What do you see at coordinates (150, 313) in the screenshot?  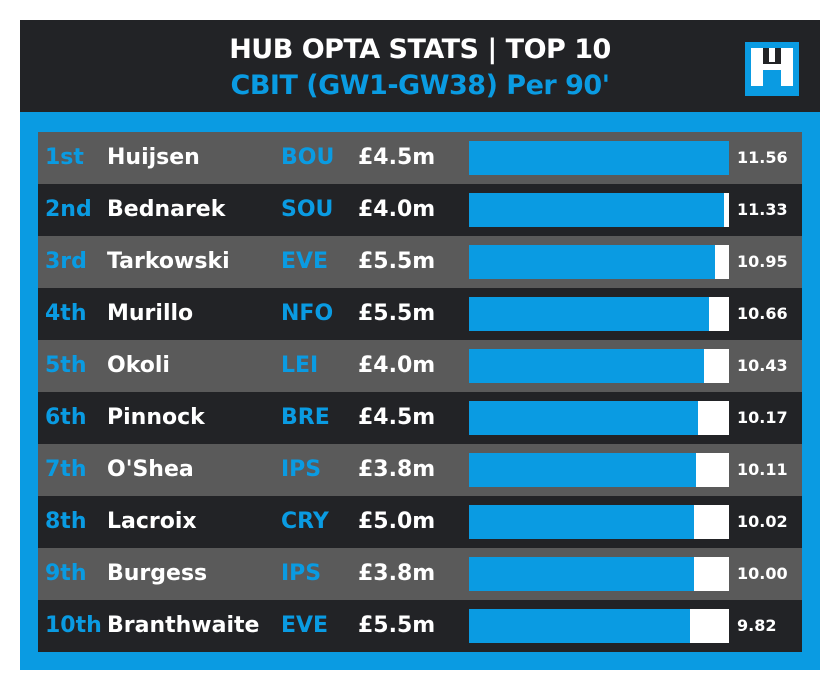 I see `player-name: Murillo` at bounding box center [150, 313].